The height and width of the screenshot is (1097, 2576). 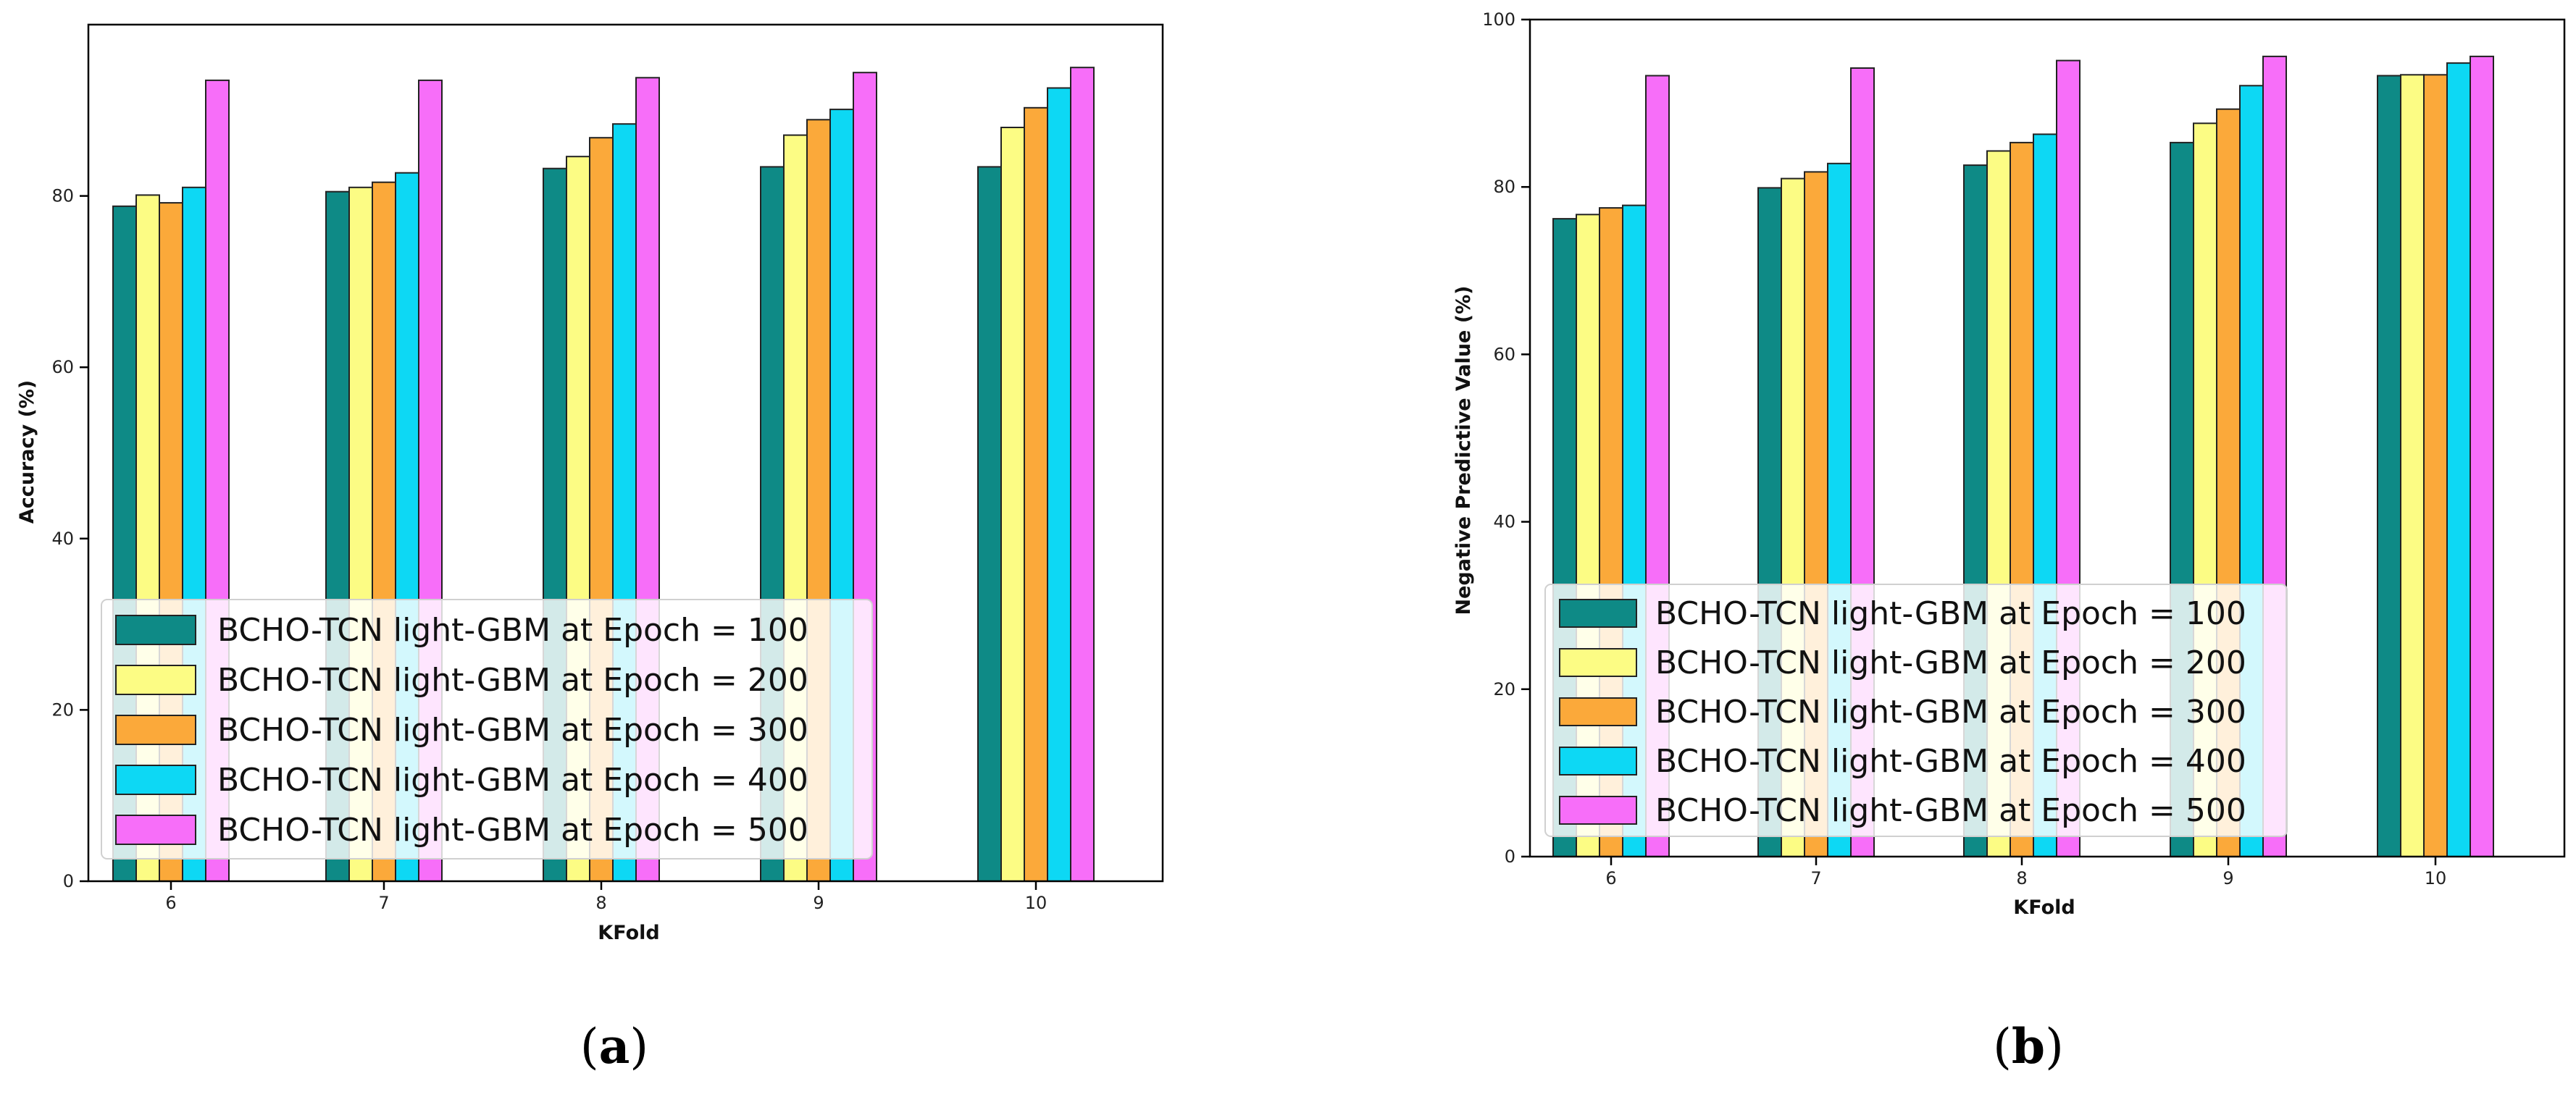 I want to click on panel-label-b: (b), so click(x=2028, y=1046).